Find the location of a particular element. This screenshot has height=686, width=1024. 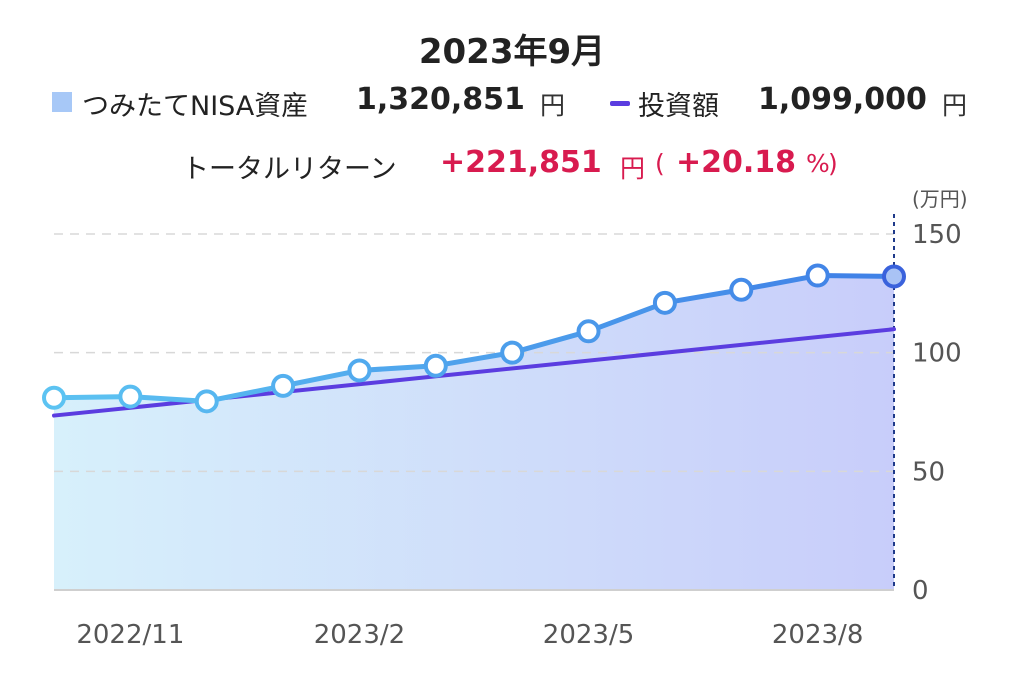

asset-point-2023/7 is located at coordinates (741, 289).